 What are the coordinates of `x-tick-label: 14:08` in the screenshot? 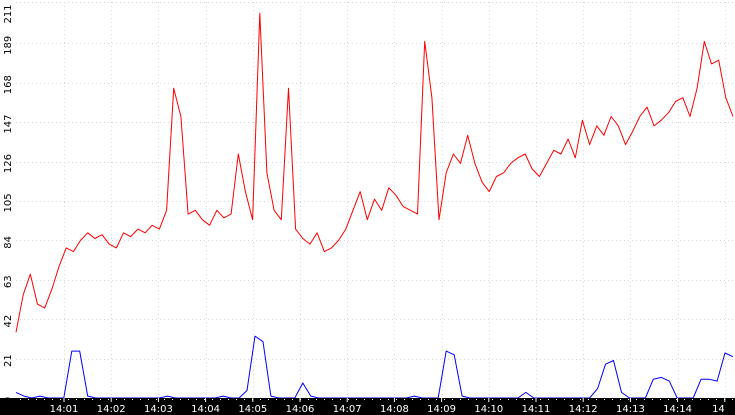 It's located at (394, 409).